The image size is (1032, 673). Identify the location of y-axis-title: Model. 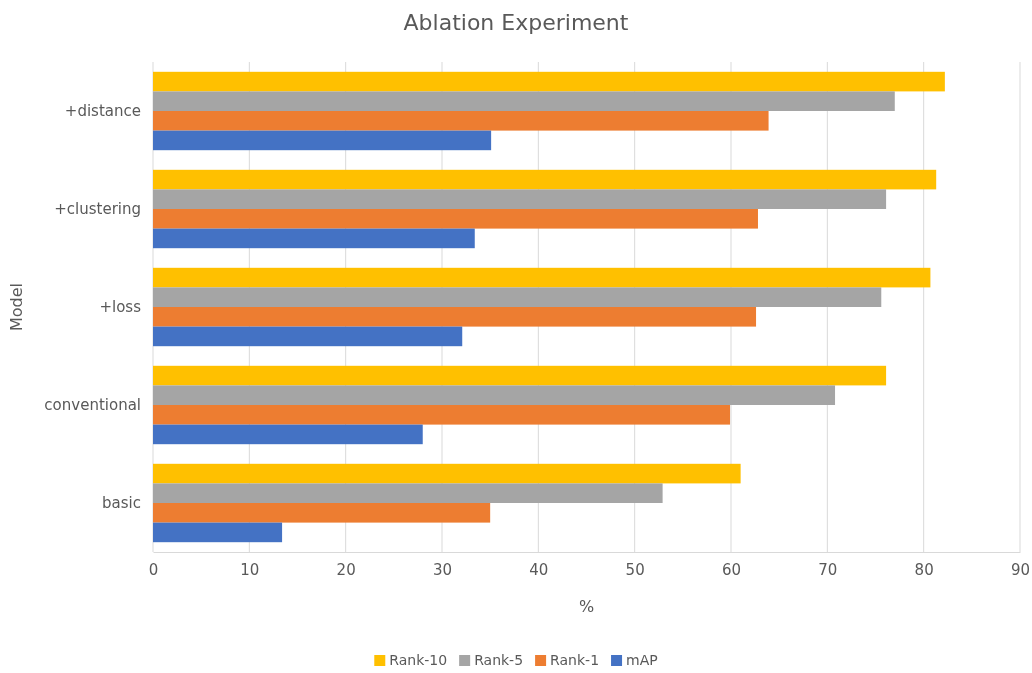
(16, 307).